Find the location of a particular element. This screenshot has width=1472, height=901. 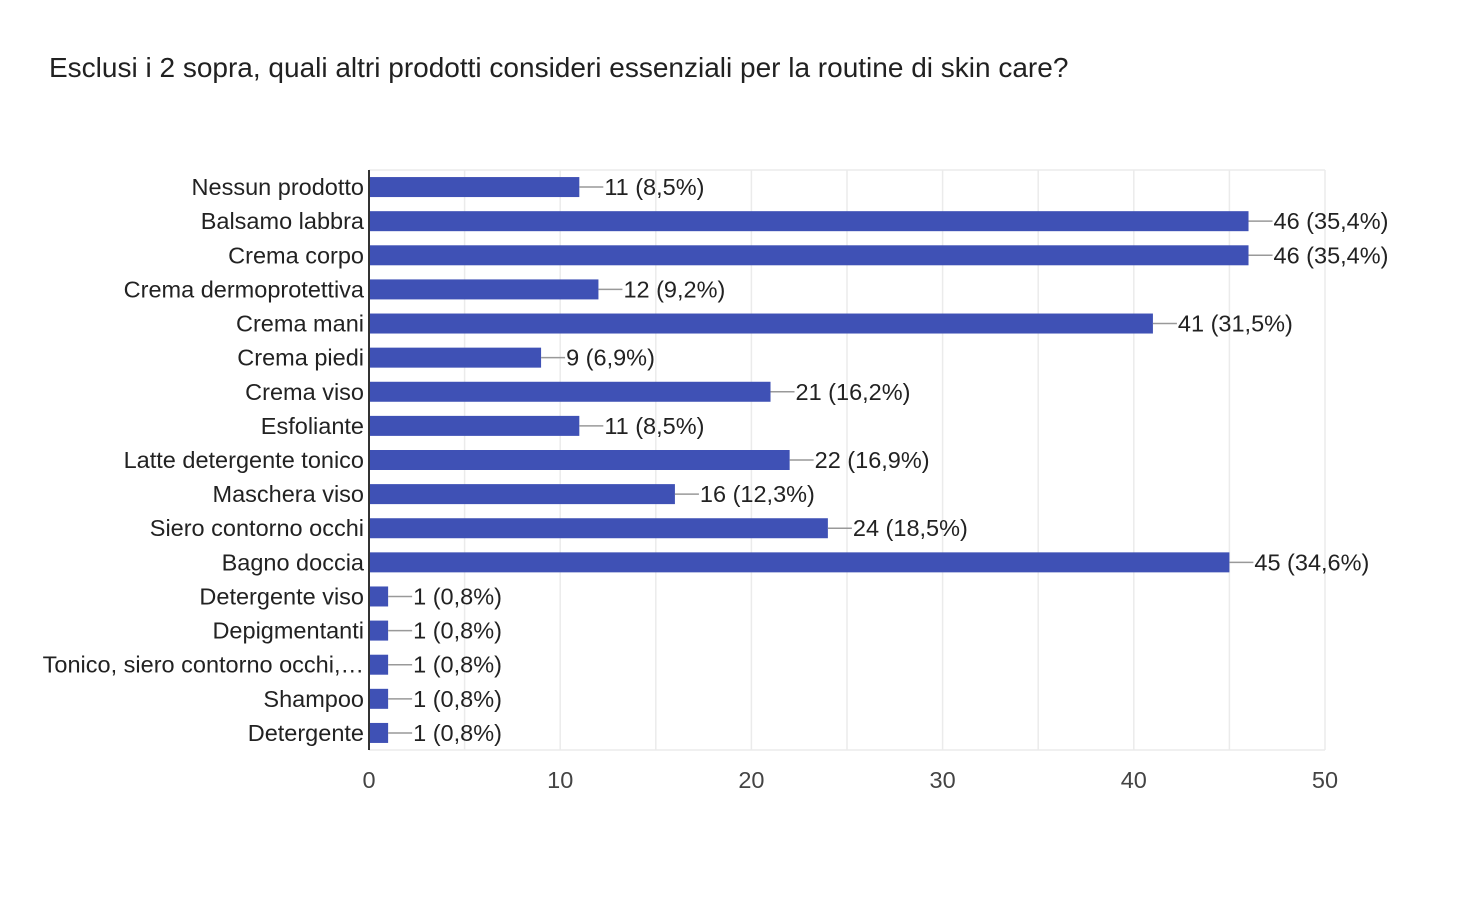

data-label: 12 (9,2%) is located at coordinates (674, 289).